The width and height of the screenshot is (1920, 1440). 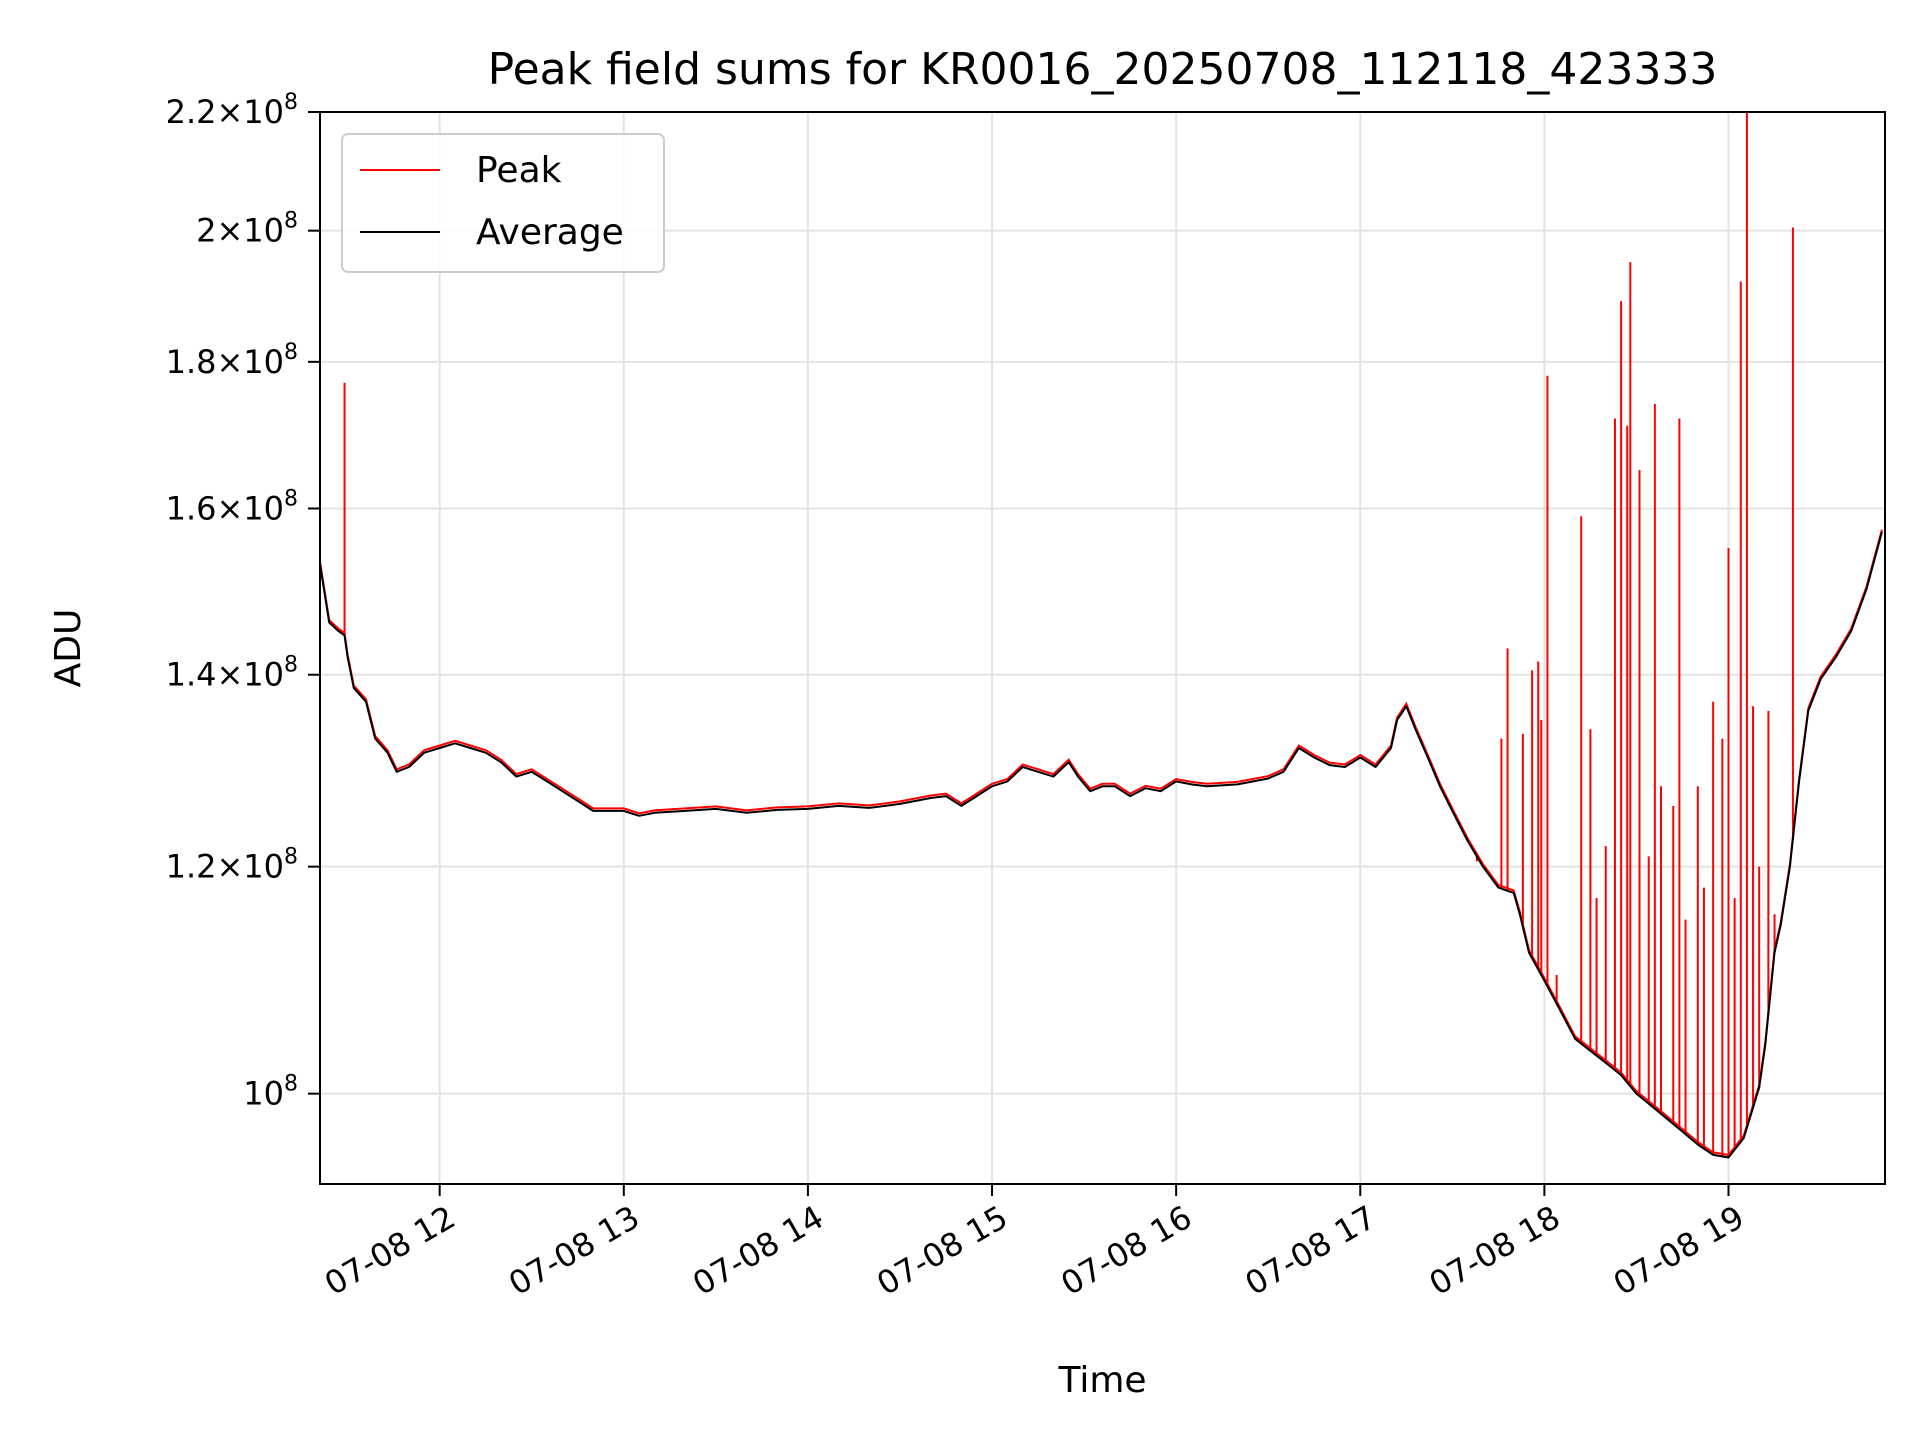 What do you see at coordinates (232, 506) in the screenshot?
I see `y-tick-label: 1.6×108` at bounding box center [232, 506].